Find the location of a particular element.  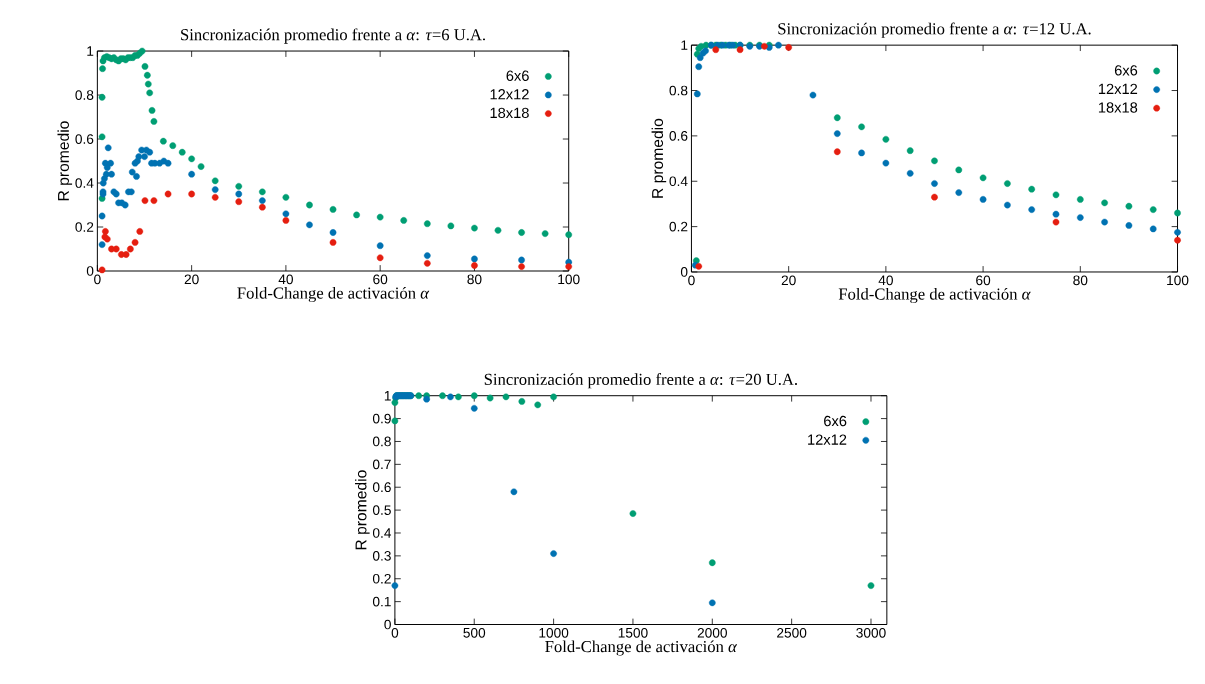

y-tick-label: 0.1 is located at coordinates (381, 601).